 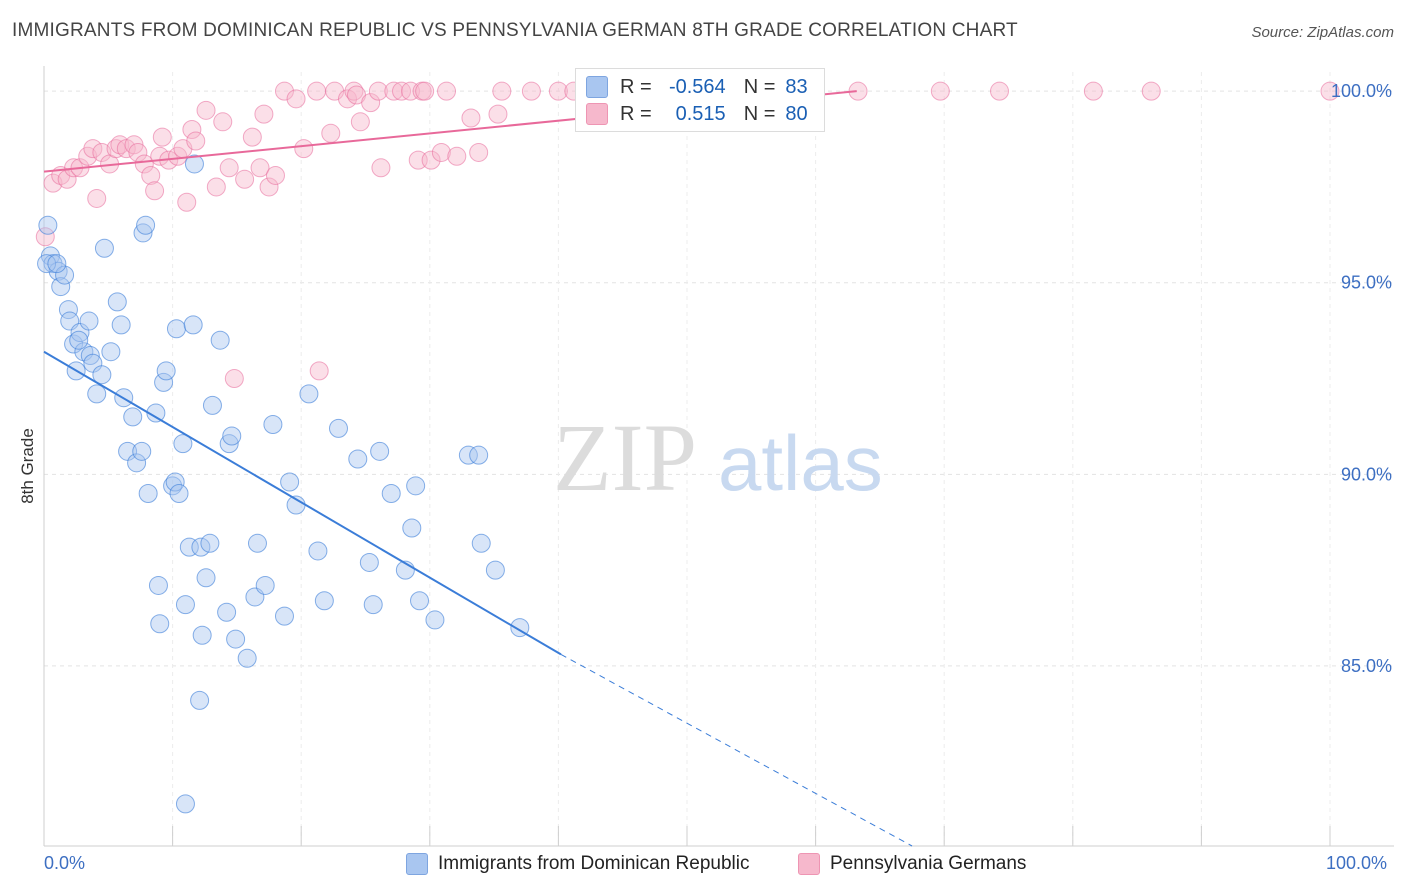 What do you see at coordinates (700, 100) in the screenshot?
I see `stats-legend: R = -0.564 N = 83 R = 0.515 N = 80` at bounding box center [700, 100].